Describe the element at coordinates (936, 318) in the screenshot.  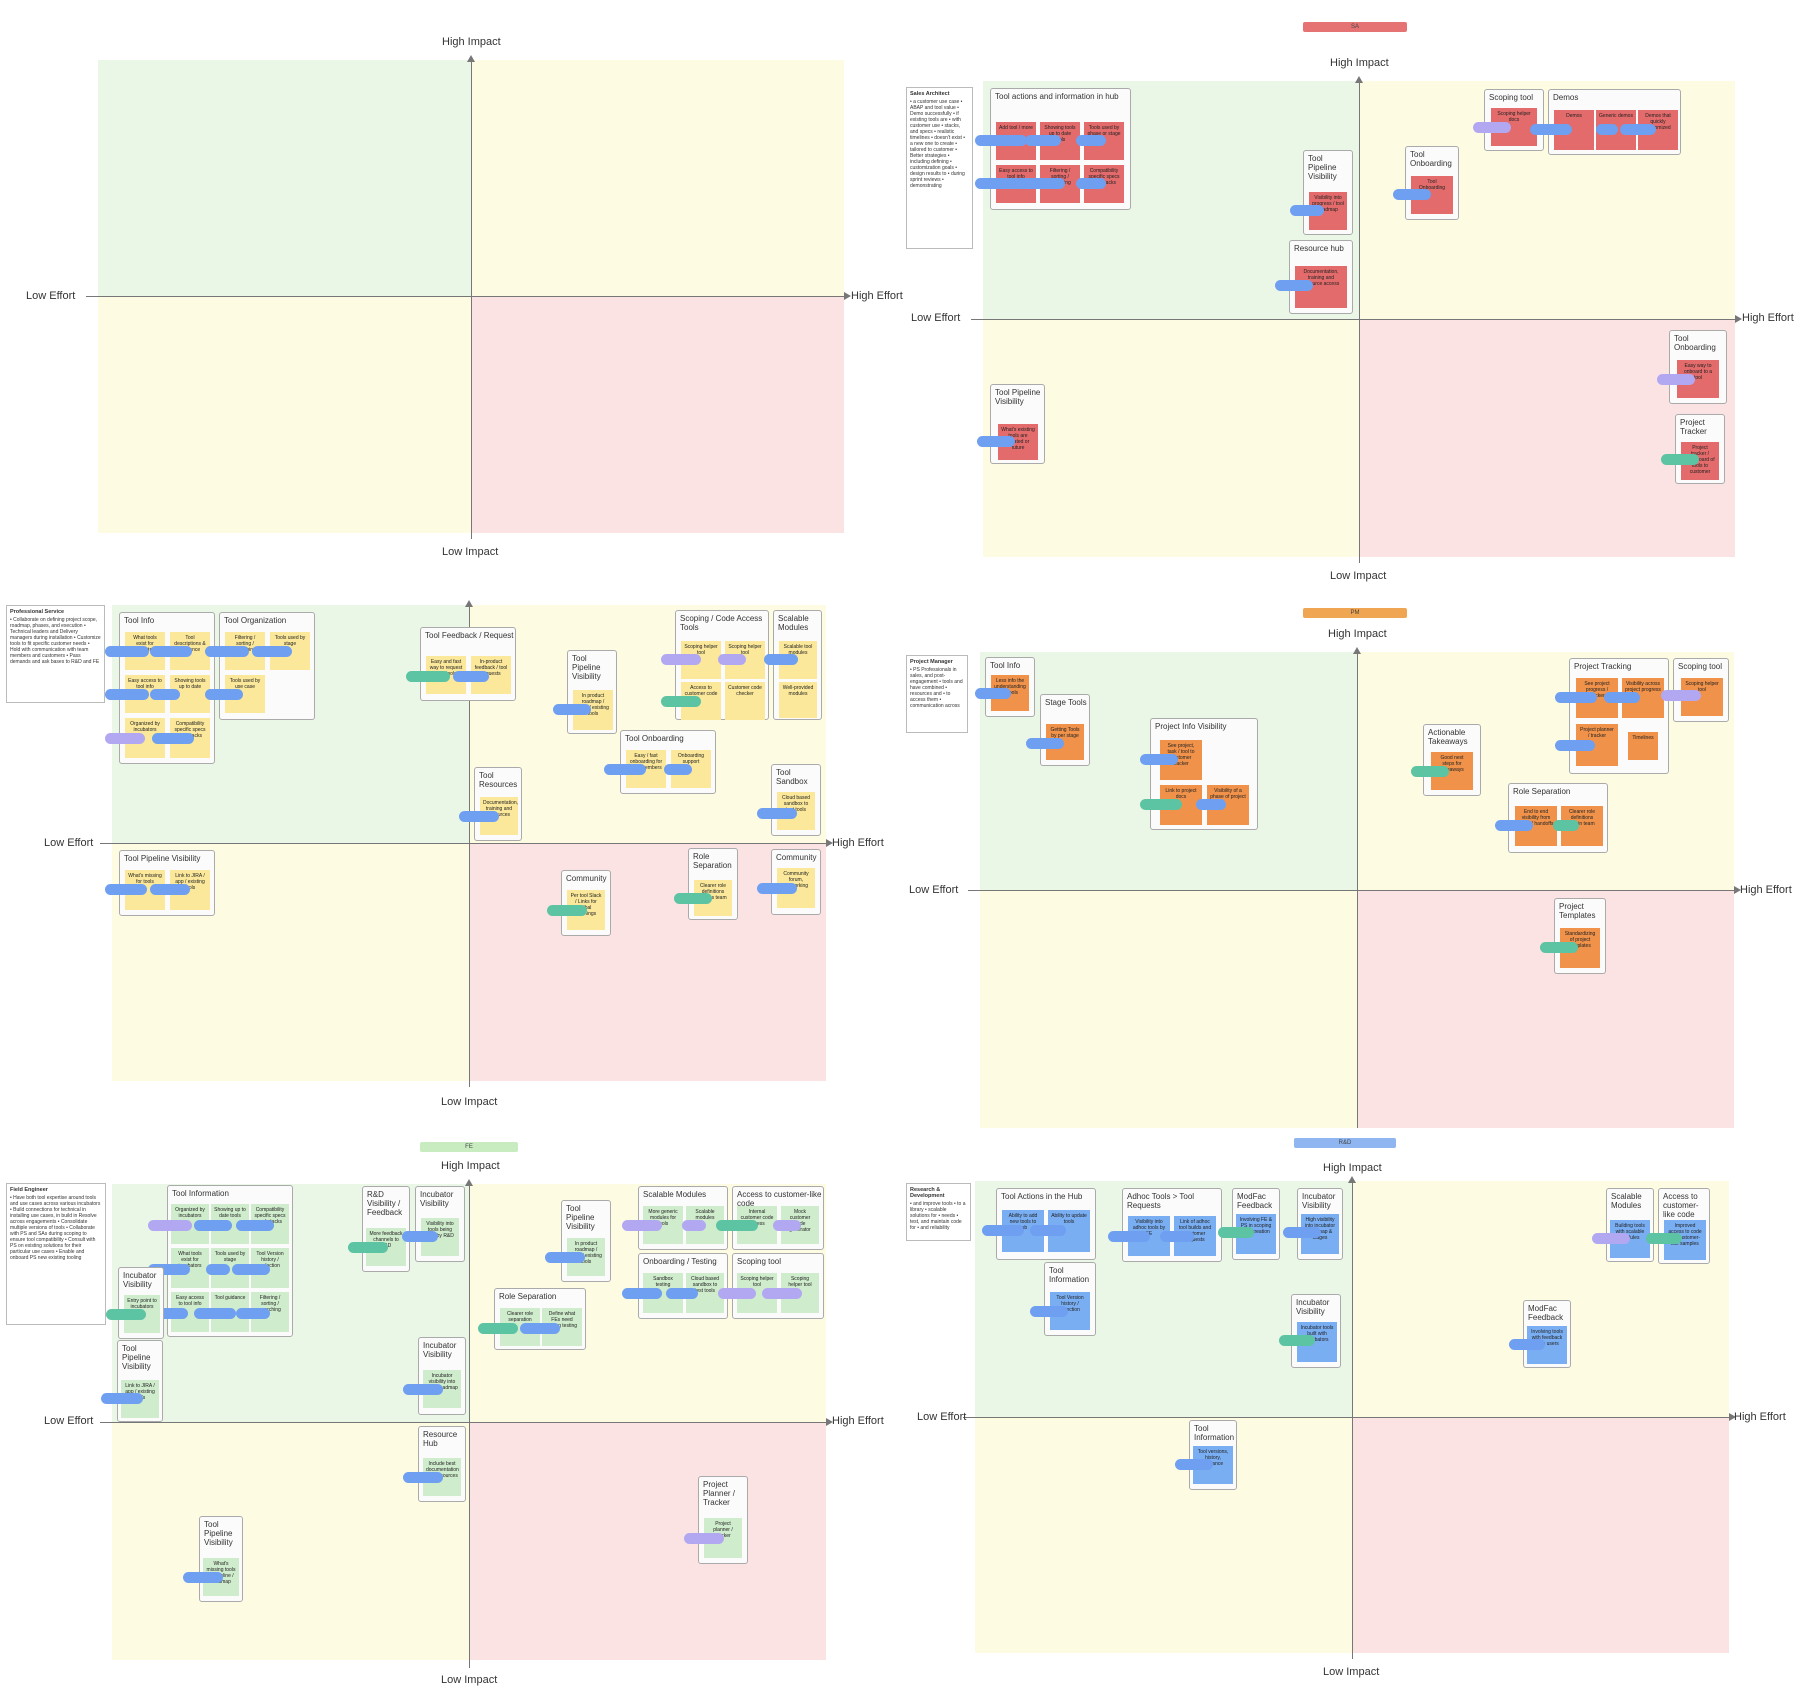
I see `low-effort-label: Low Effort` at that location.